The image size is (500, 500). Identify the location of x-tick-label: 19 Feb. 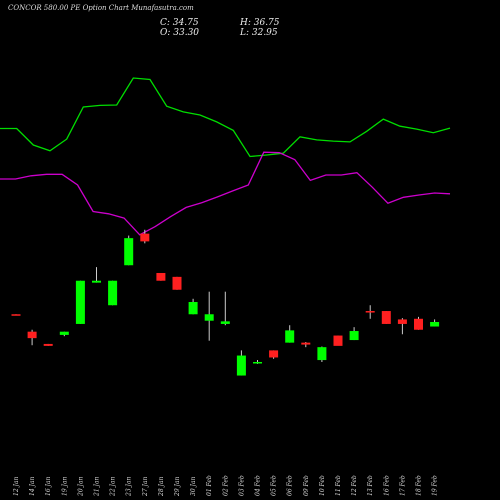
(435, 485).